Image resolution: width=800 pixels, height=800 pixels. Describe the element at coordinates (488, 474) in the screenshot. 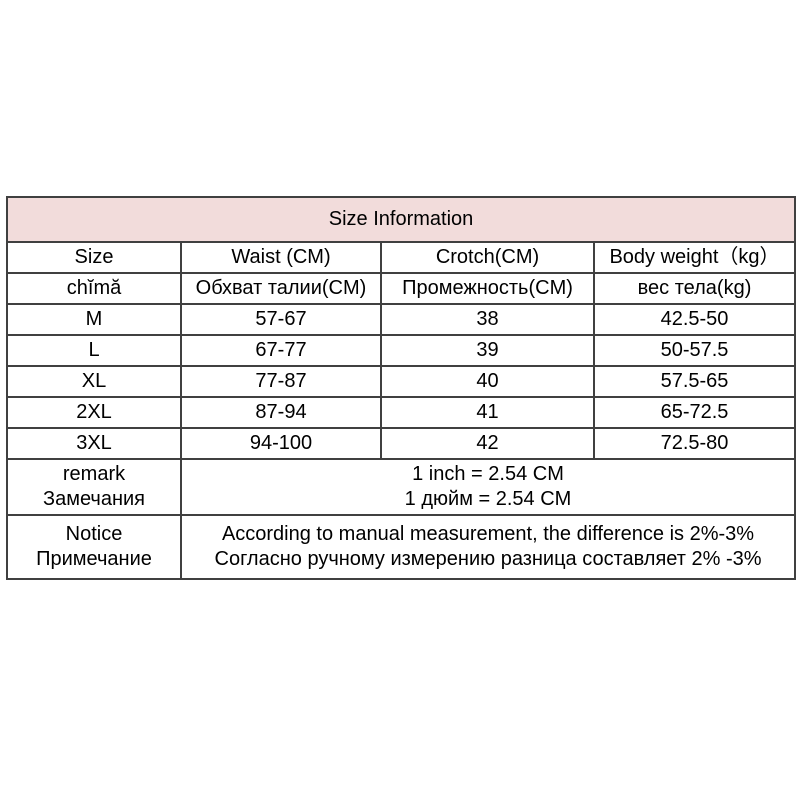

I see `remark-line-inch: 1 inch = 2.54 CM` at that location.